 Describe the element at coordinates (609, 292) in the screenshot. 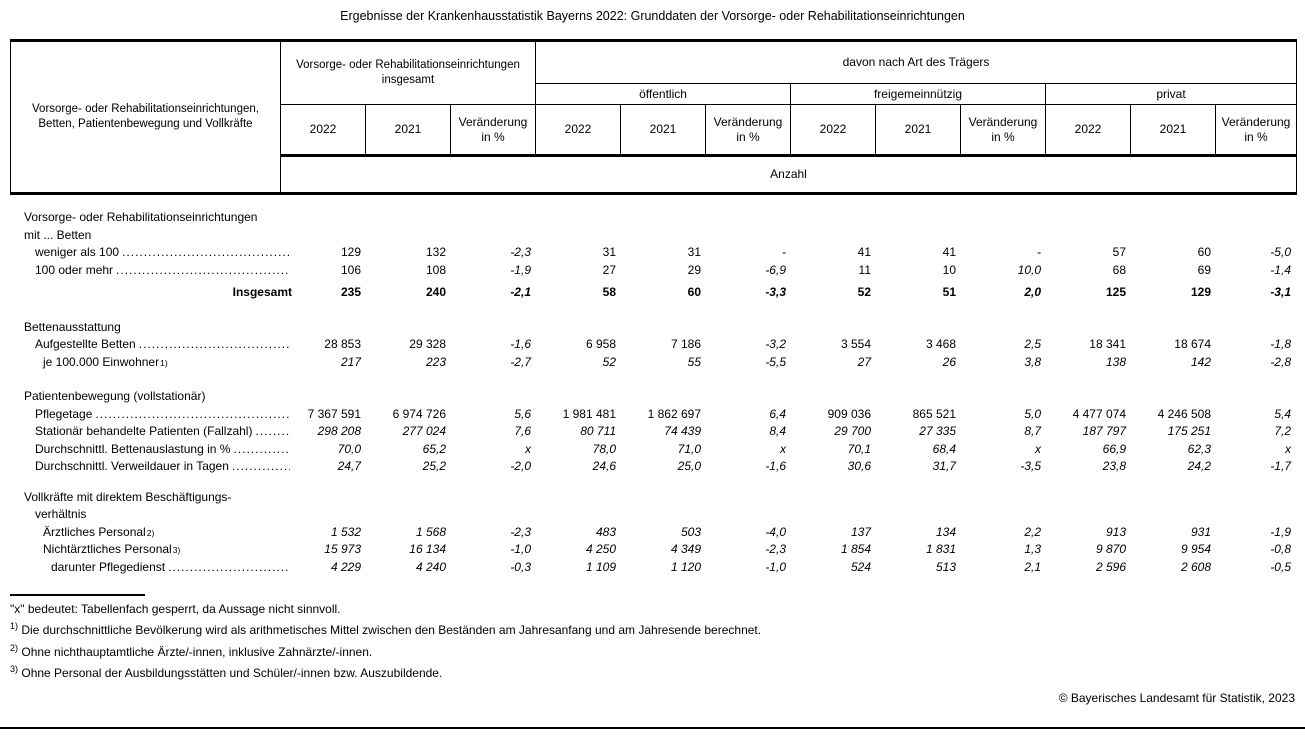

I see `value-cell: 58` at that location.